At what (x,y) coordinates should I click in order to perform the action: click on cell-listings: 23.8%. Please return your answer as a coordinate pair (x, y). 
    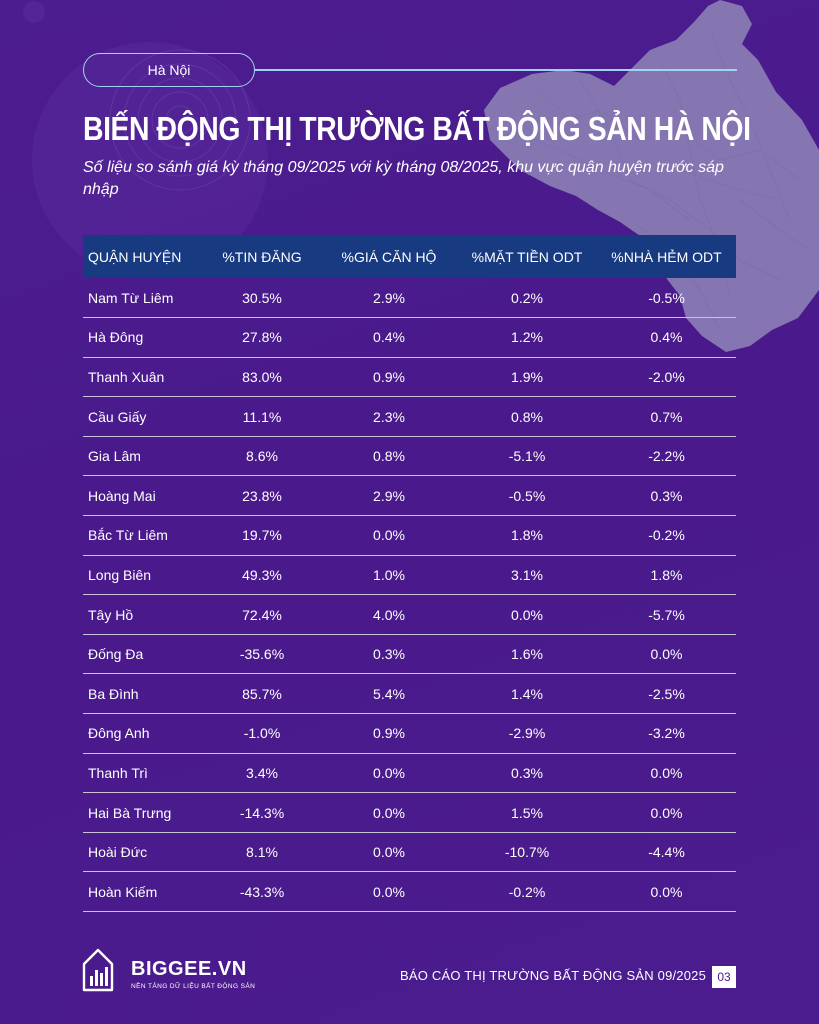
    Looking at the image, I should click on (262, 496).